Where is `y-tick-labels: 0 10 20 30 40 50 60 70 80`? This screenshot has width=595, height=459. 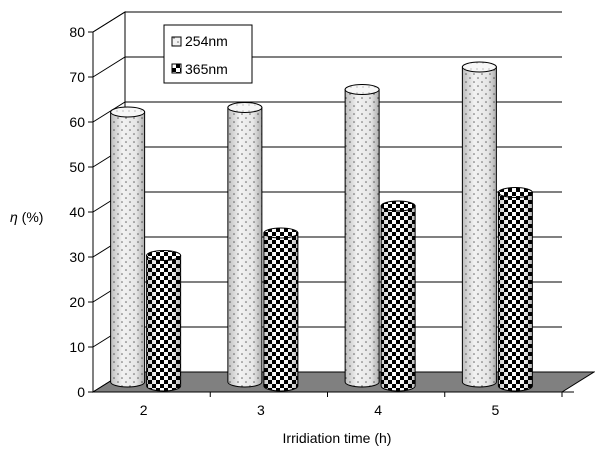
y-tick-labels: 0 10 20 30 40 50 60 70 80 is located at coordinates (81, 212).